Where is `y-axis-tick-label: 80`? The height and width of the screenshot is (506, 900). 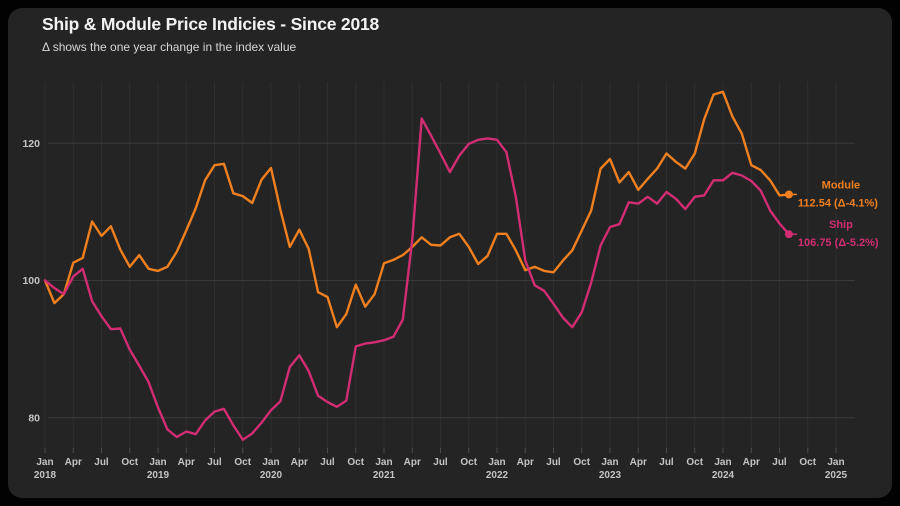
y-axis-tick-label: 80 is located at coordinates (34, 418).